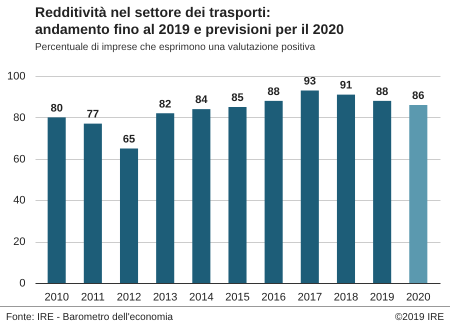  What do you see at coordinates (237, 298) in the screenshot?
I see `x-tick-label: 2015` at bounding box center [237, 298].